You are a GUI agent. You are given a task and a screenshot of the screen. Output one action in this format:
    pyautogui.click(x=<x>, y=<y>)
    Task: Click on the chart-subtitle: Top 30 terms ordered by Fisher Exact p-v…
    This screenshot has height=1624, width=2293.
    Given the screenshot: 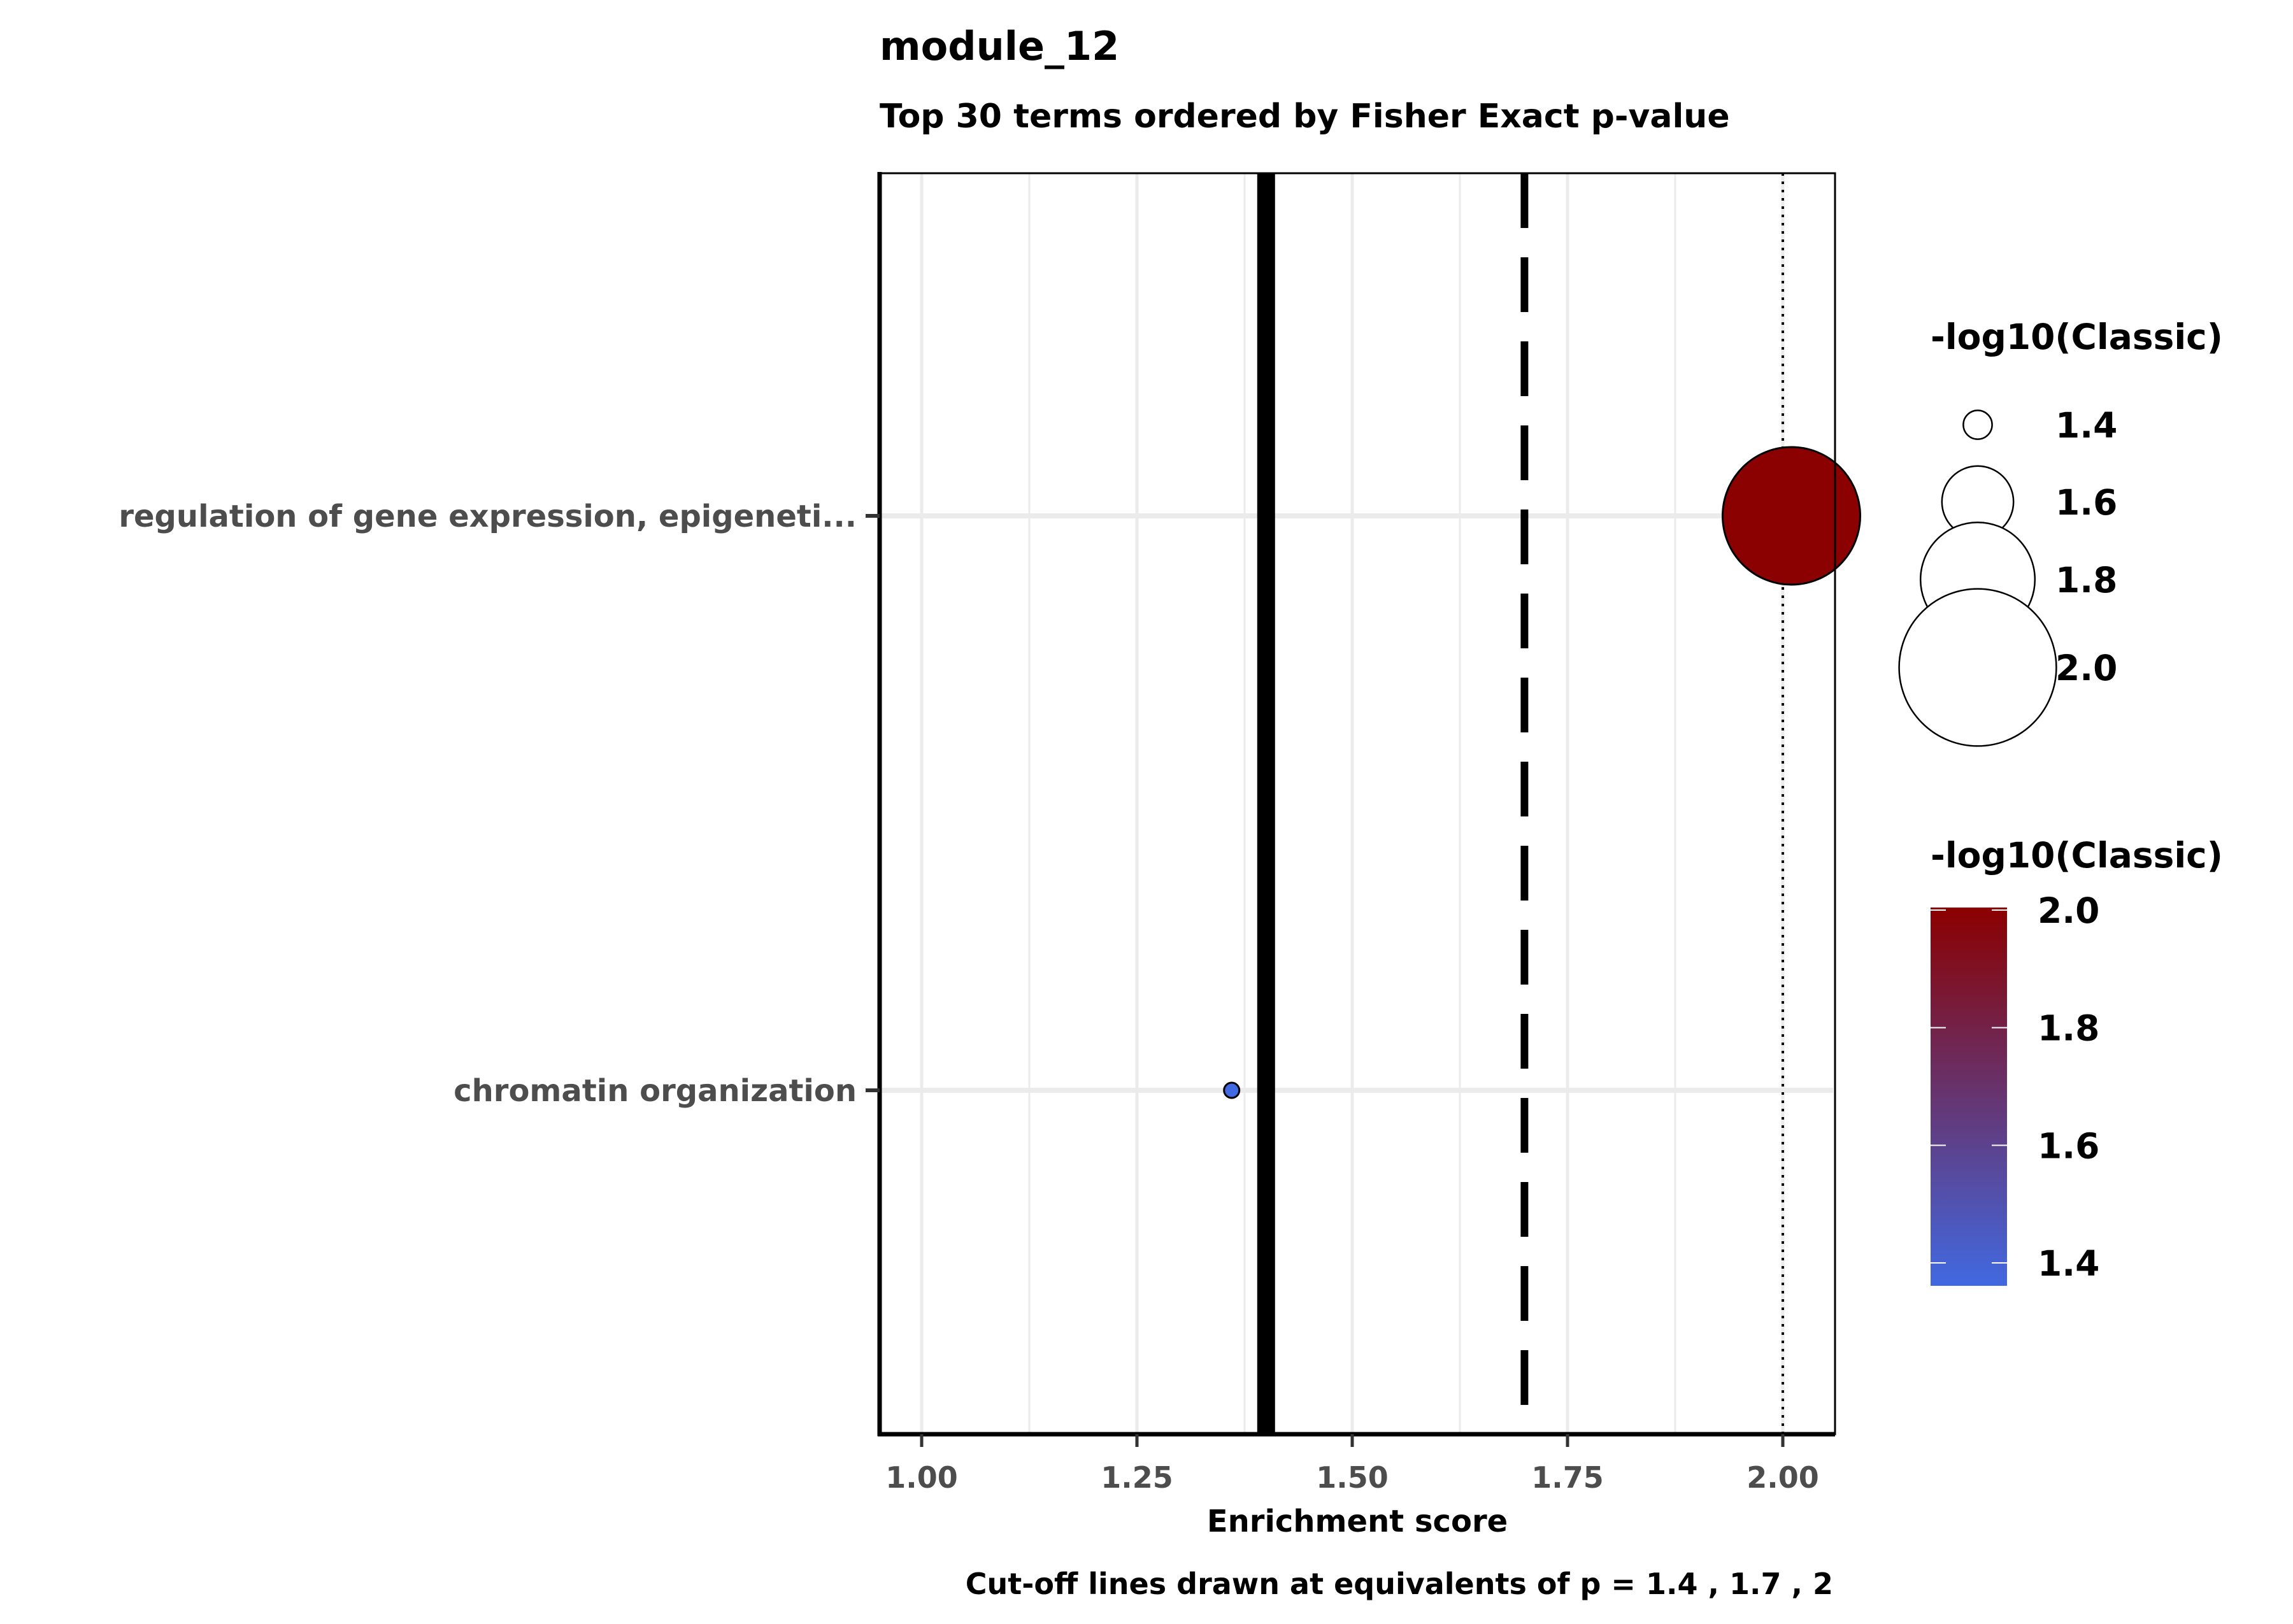 What is the action you would take?
    pyautogui.click(x=1305, y=116)
    